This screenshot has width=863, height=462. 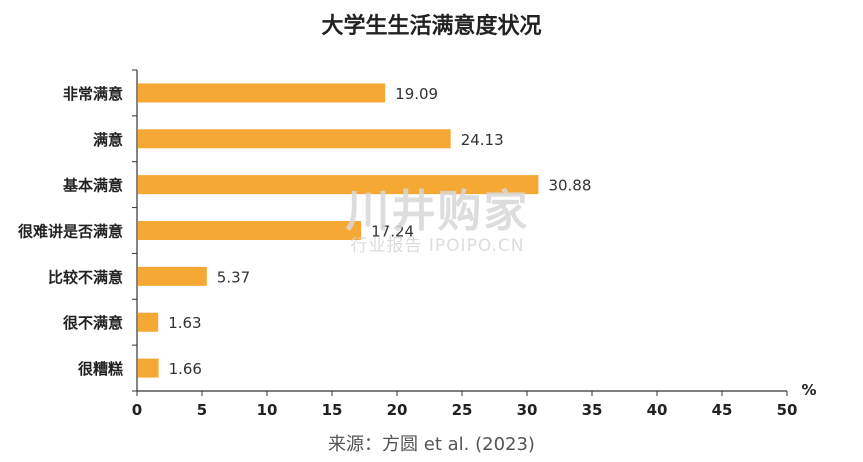 What do you see at coordinates (431, 26) in the screenshot?
I see `chart-title: 大学生生活满意度状况` at bounding box center [431, 26].